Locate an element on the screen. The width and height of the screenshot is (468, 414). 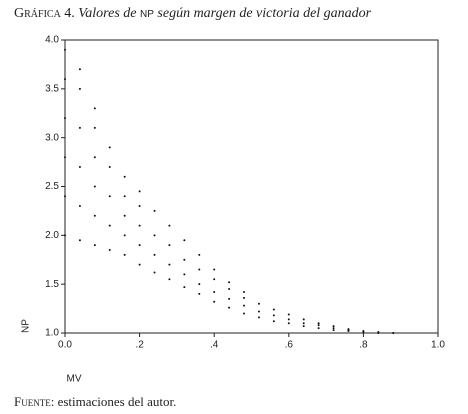
note-text: estimaciones del autor. is located at coordinates (117, 401).